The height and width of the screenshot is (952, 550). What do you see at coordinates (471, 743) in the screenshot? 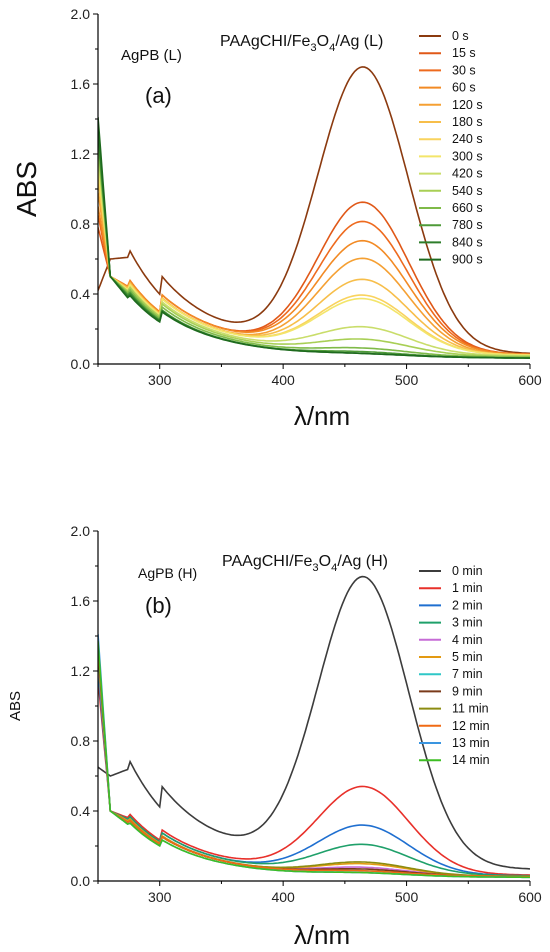
I see `legend-entry-13-min: 13 min` at bounding box center [471, 743].